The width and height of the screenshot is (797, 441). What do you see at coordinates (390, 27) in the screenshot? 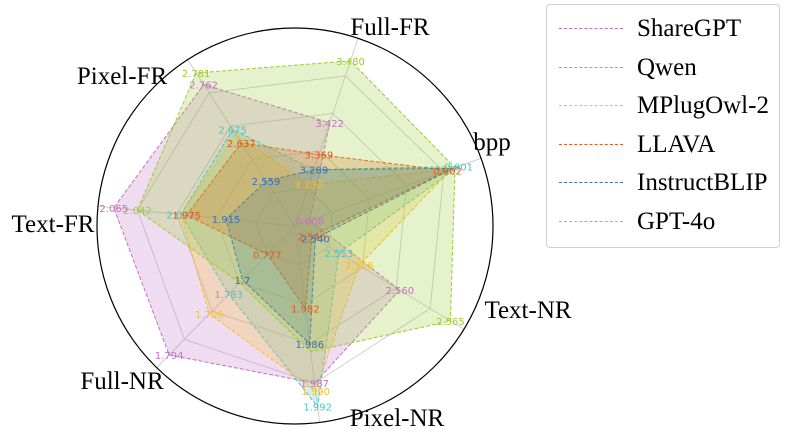
I see `axis-label-full-fr: Full-FR` at bounding box center [390, 27].